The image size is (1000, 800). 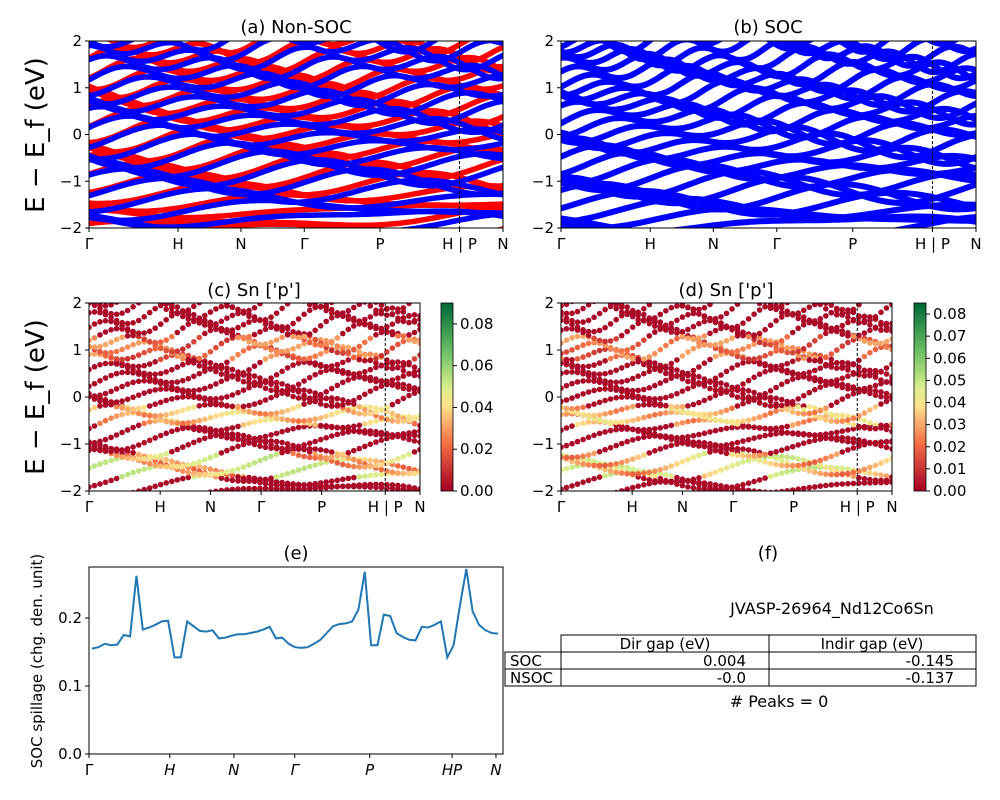 I want to click on table-header-dir: Dir gap (eV), so click(x=665, y=644).